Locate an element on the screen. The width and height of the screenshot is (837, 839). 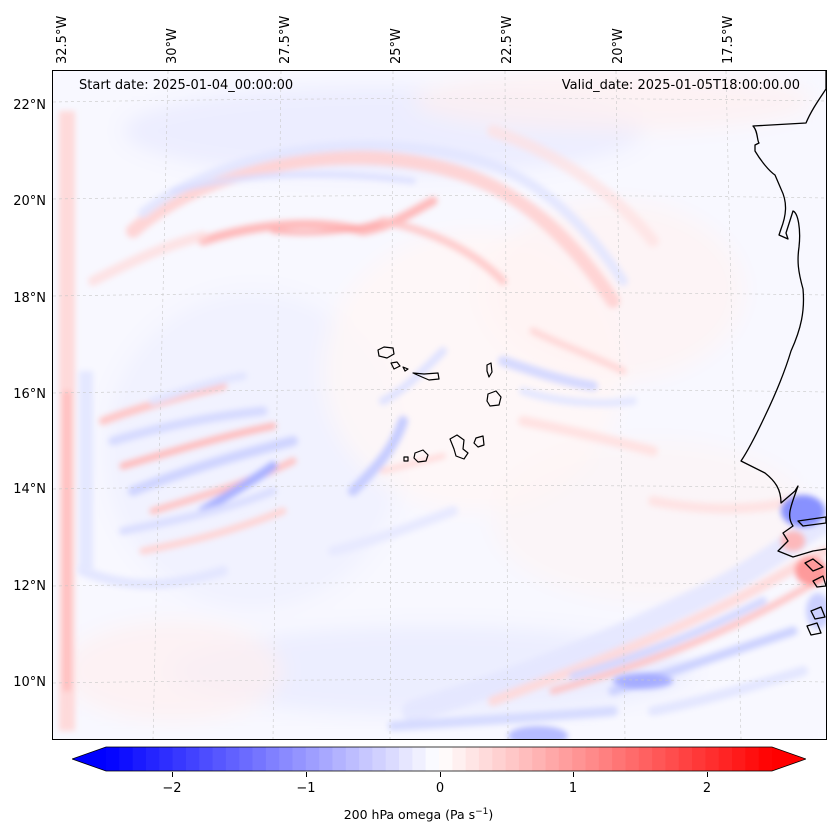
island-boa-vista is located at coordinates (494, 398).